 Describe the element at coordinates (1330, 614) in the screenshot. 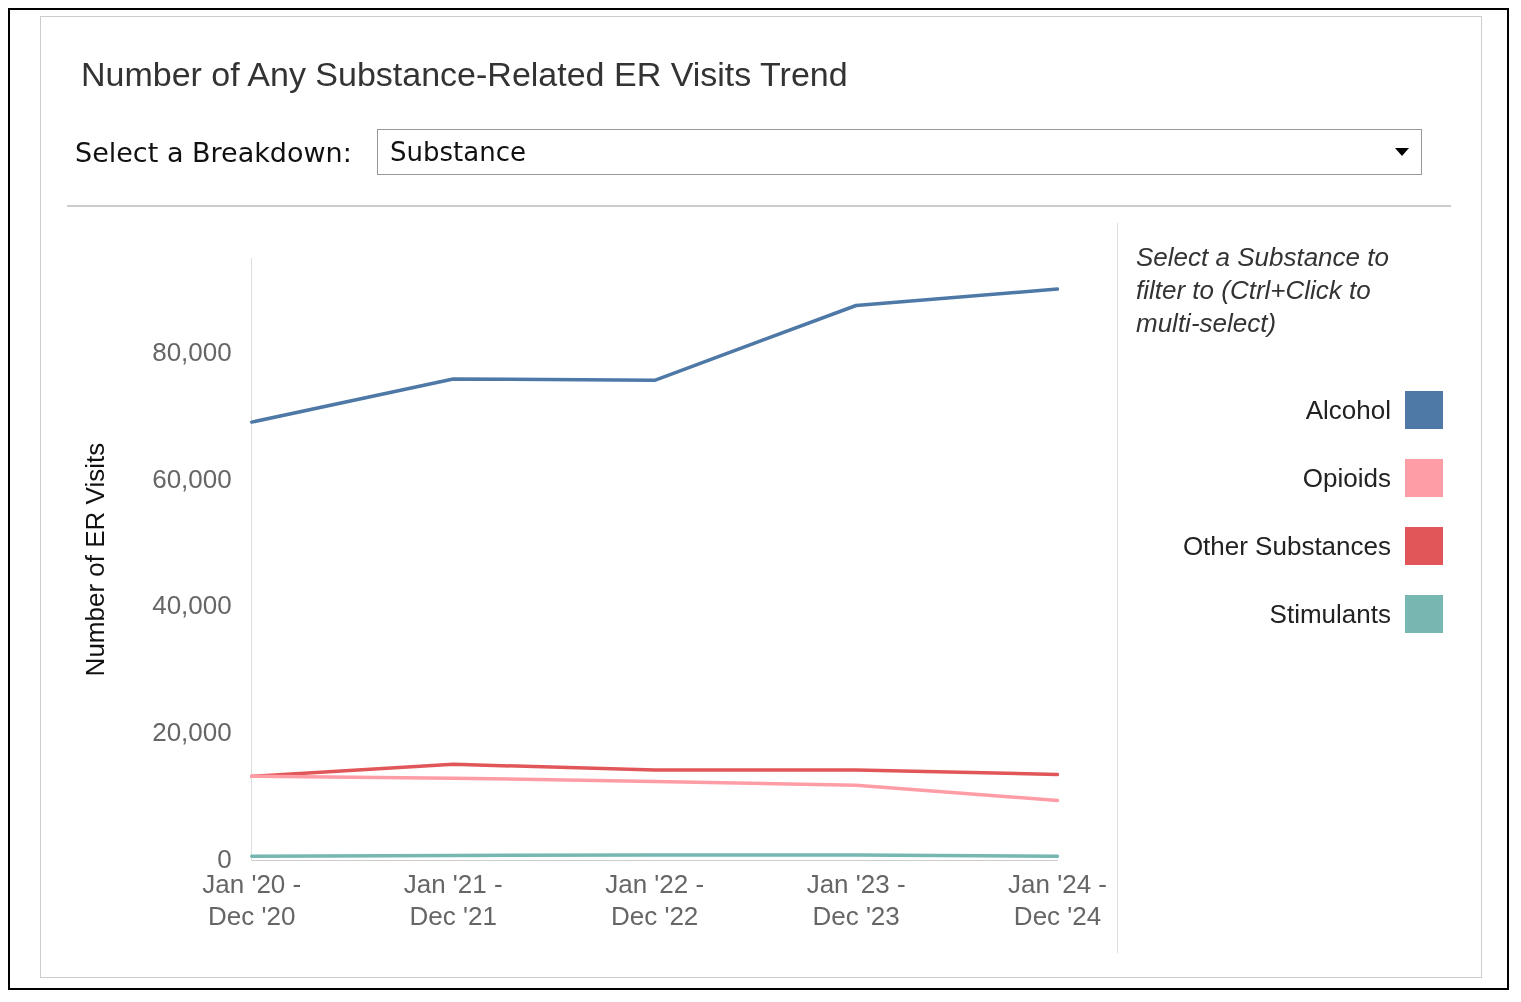

I see `legend-label: Stimulants` at that location.